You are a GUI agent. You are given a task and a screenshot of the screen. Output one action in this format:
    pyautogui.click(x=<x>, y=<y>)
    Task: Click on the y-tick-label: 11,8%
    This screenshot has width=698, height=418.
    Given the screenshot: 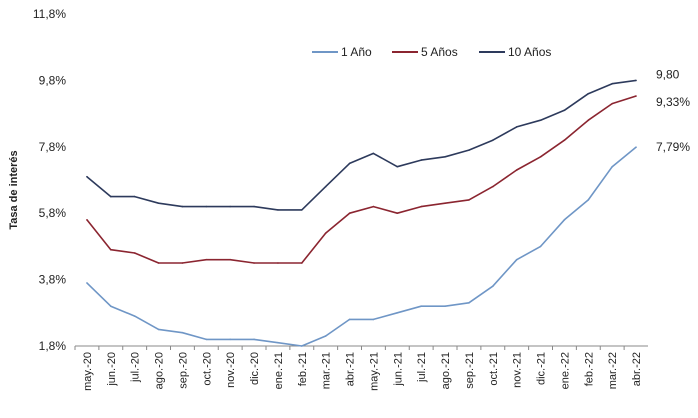 What is the action you would take?
    pyautogui.click(x=49, y=14)
    